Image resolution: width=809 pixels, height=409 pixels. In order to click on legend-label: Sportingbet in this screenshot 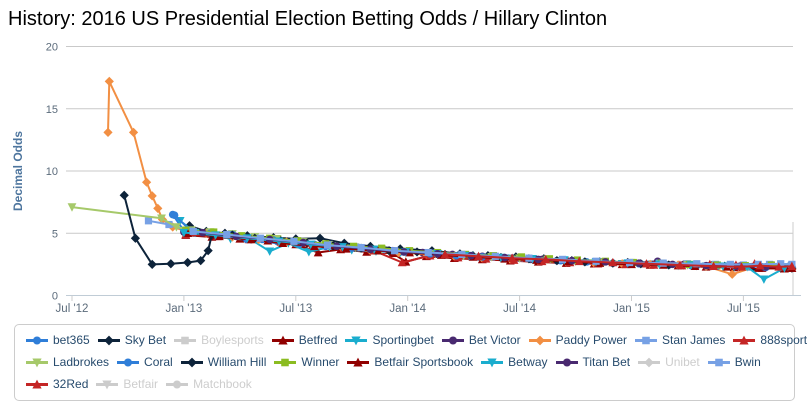, I will do `click(403, 340)`.